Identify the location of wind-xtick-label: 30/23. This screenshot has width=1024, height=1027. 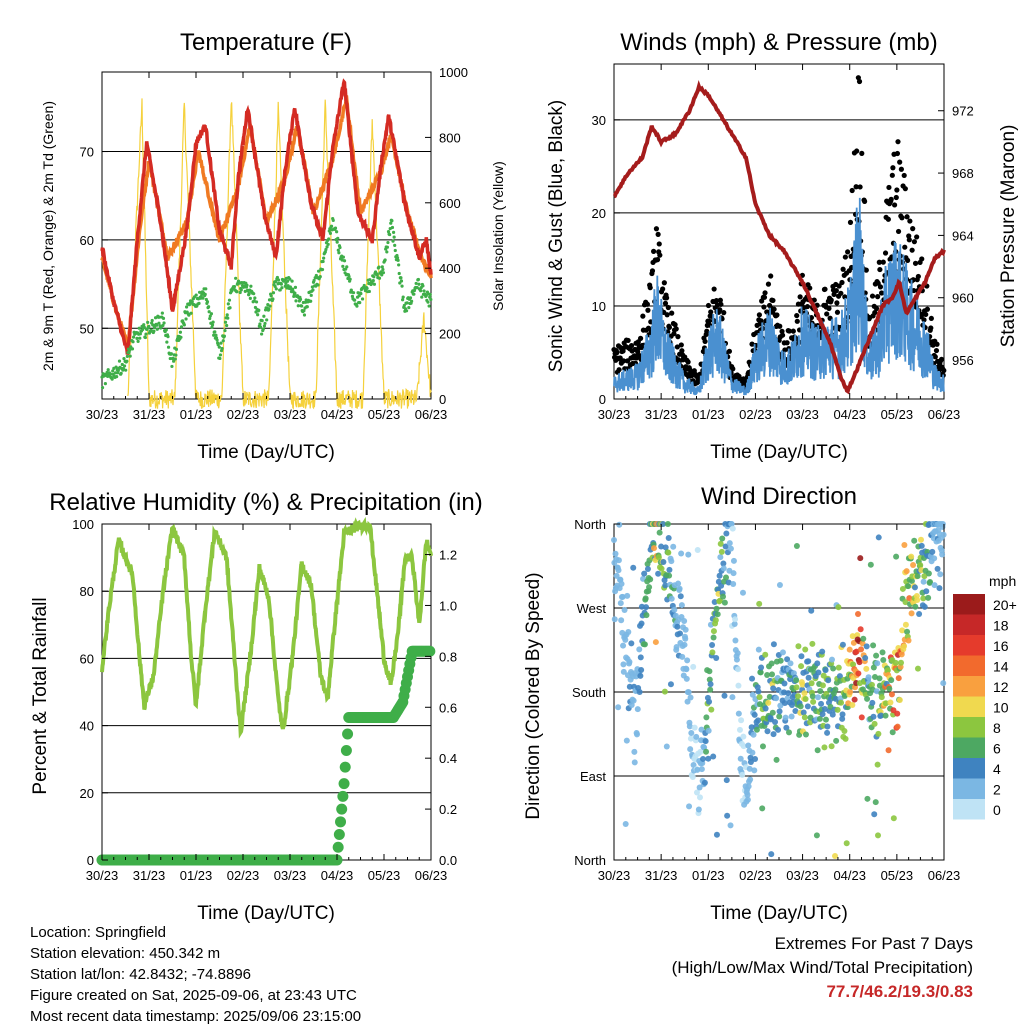
(614, 414).